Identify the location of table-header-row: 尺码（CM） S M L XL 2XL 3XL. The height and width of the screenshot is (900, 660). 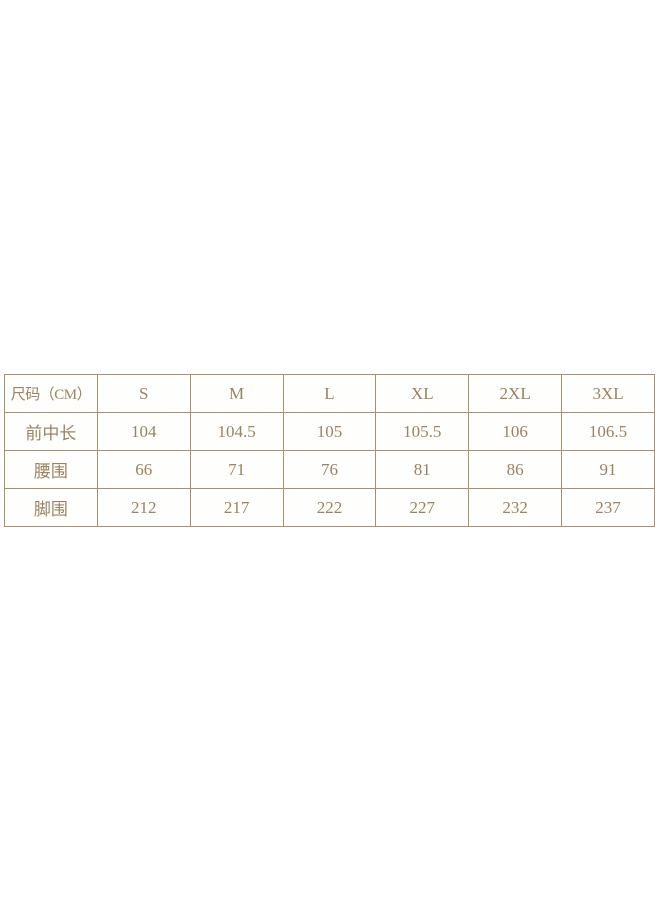
(329, 393).